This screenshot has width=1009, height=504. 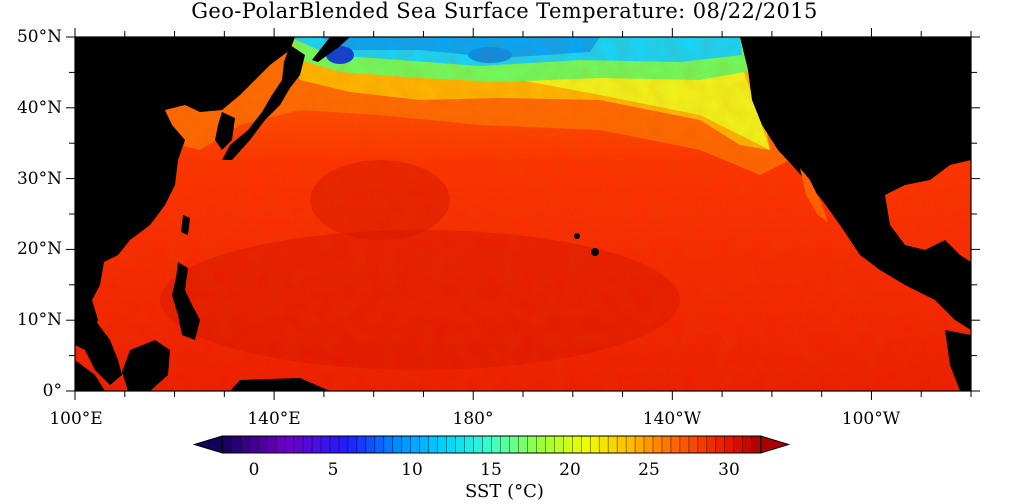 What do you see at coordinates (39, 37) in the screenshot?
I see `lat-label-50n: 50°N` at bounding box center [39, 37].